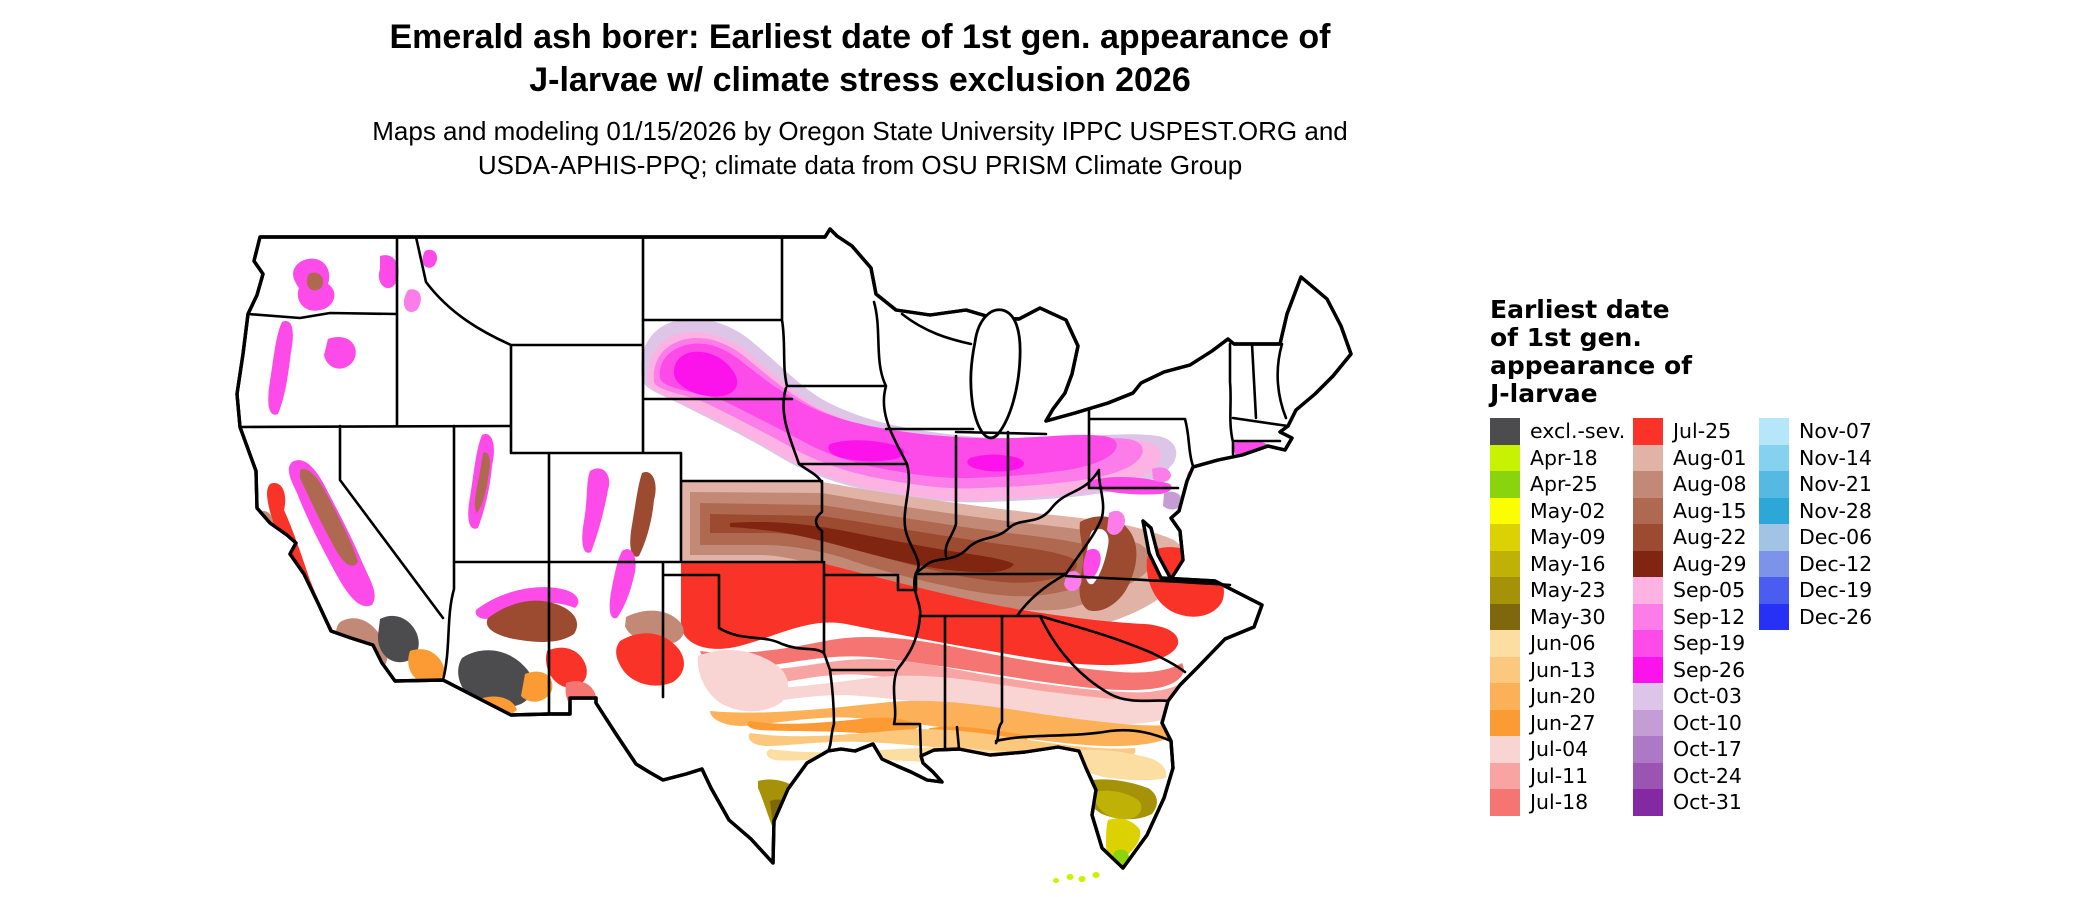 The image size is (2100, 897). Describe the element at coordinates (1578, 431) in the screenshot. I see `legend-label: excl.-sev.` at that location.